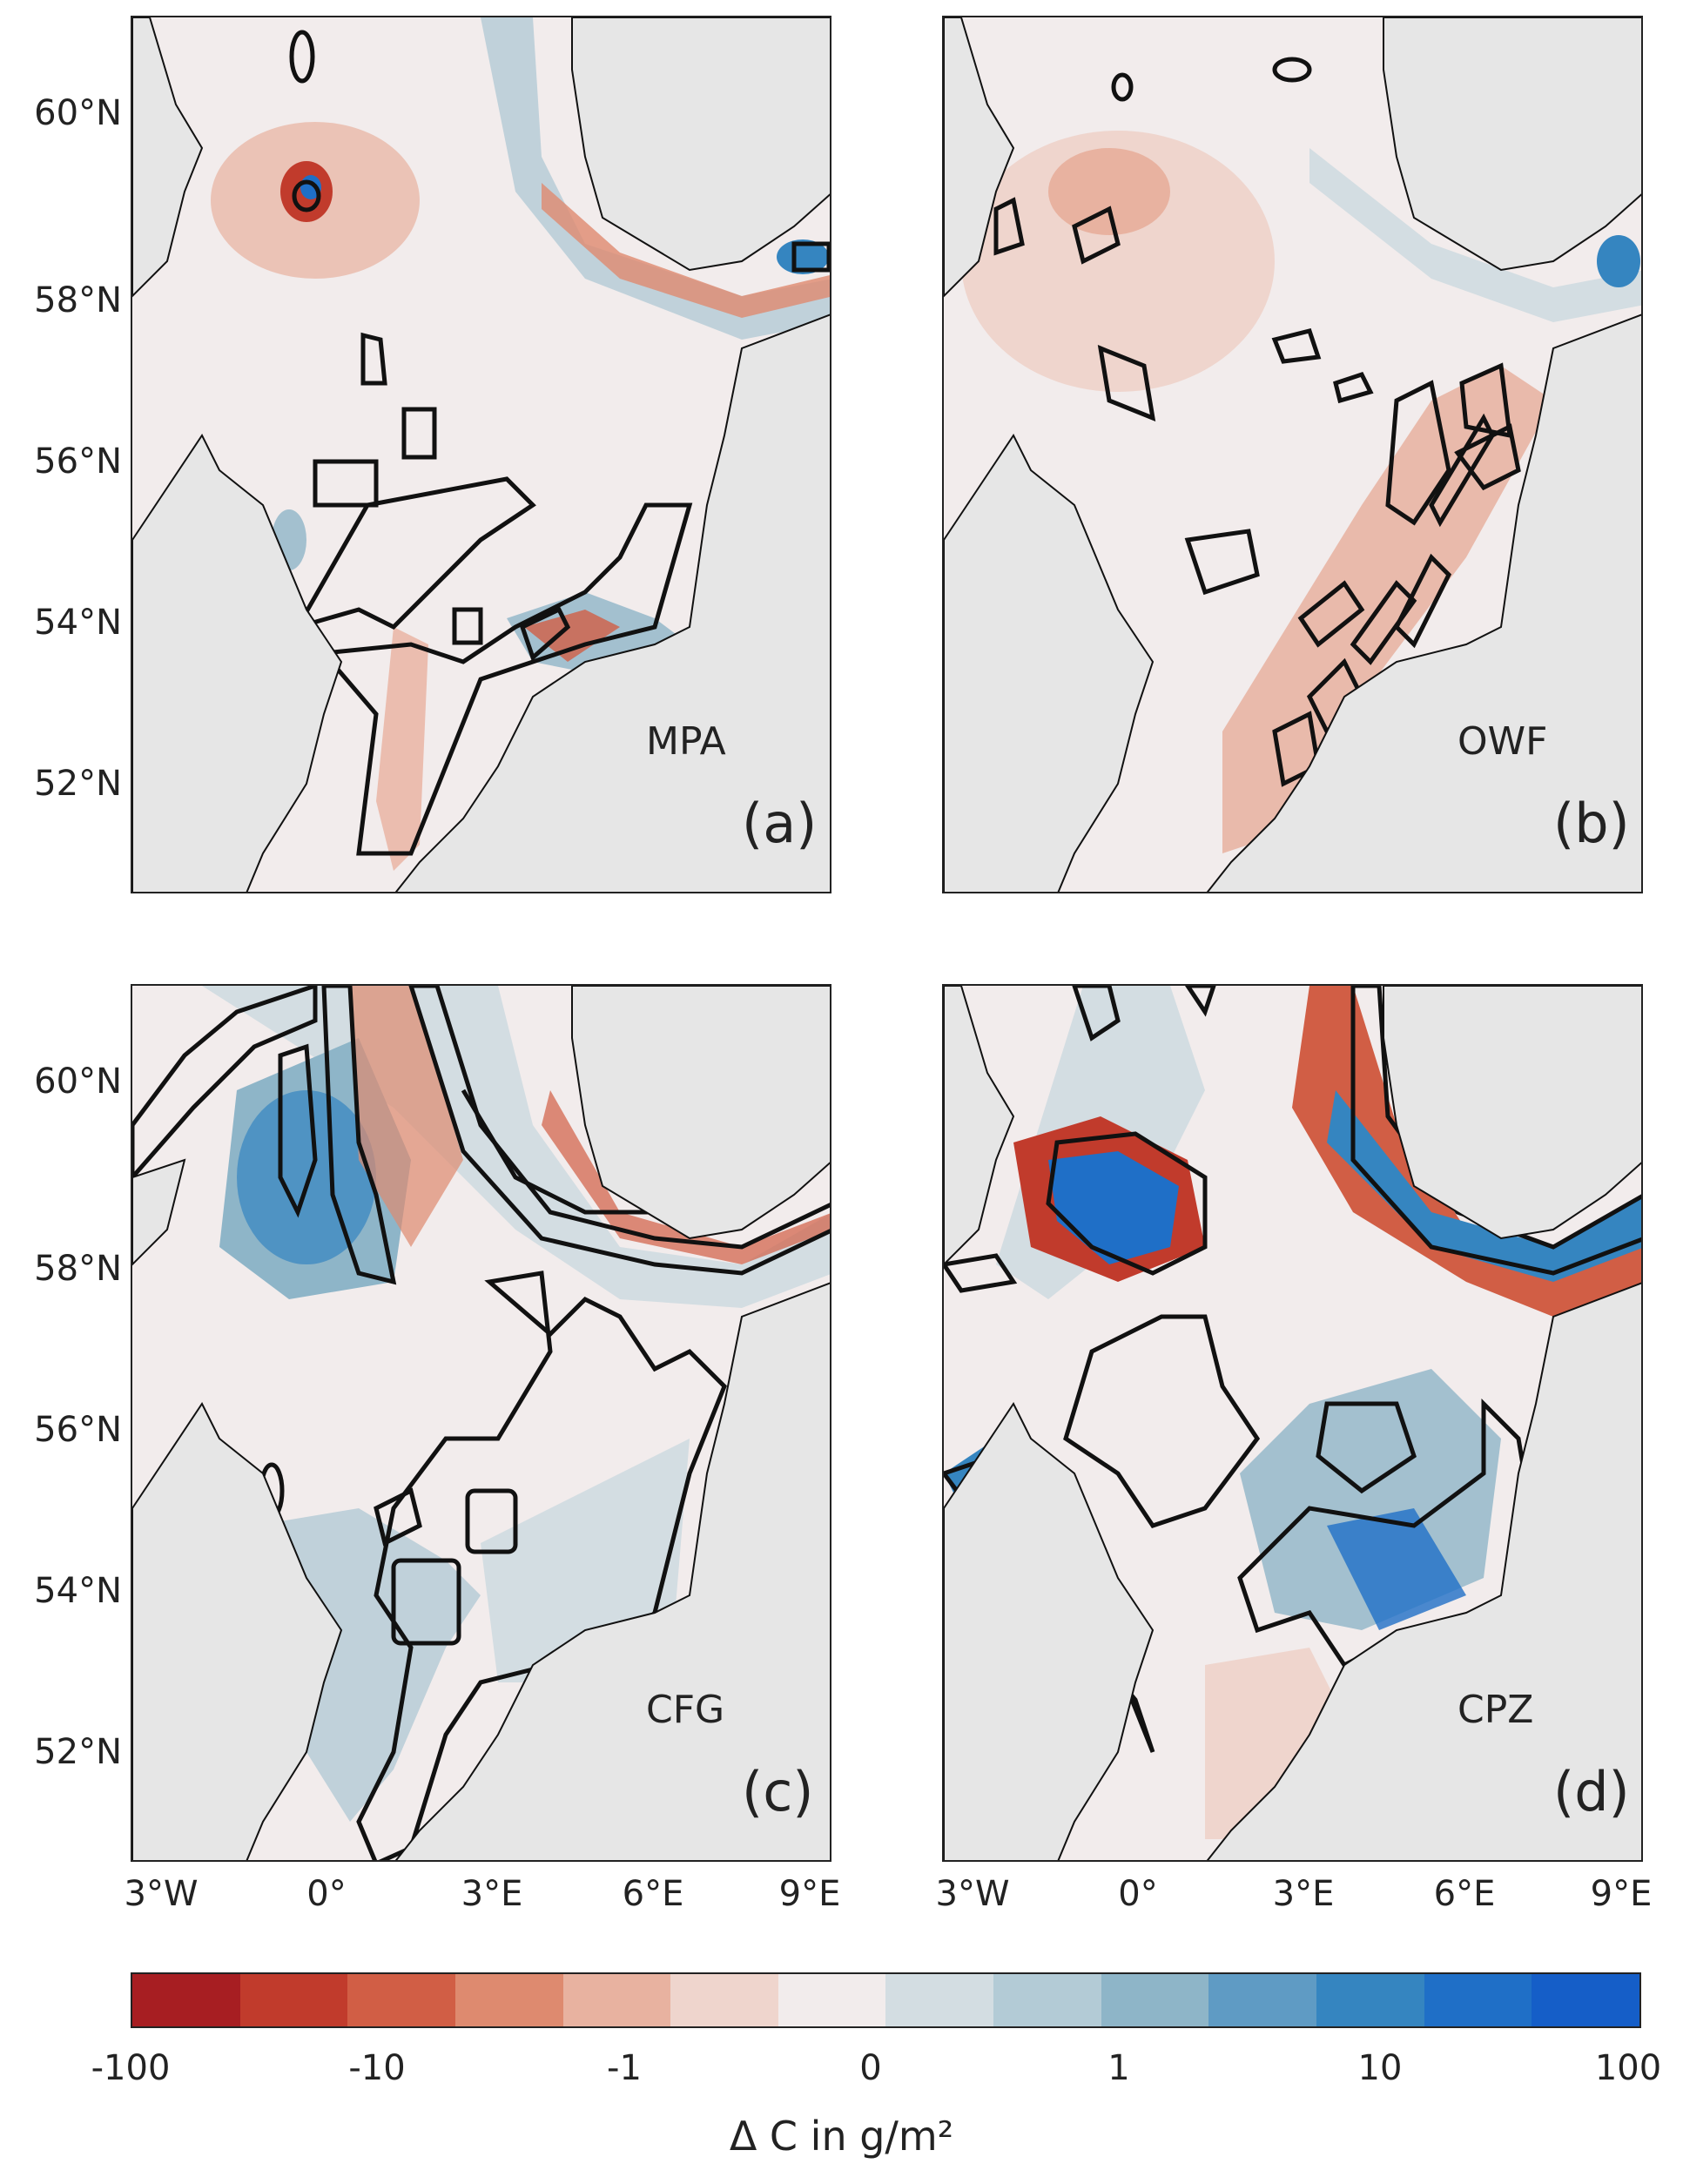 This screenshot has height=2184, width=1683. I want to click on panel-label-b: (b), so click(1591, 823).